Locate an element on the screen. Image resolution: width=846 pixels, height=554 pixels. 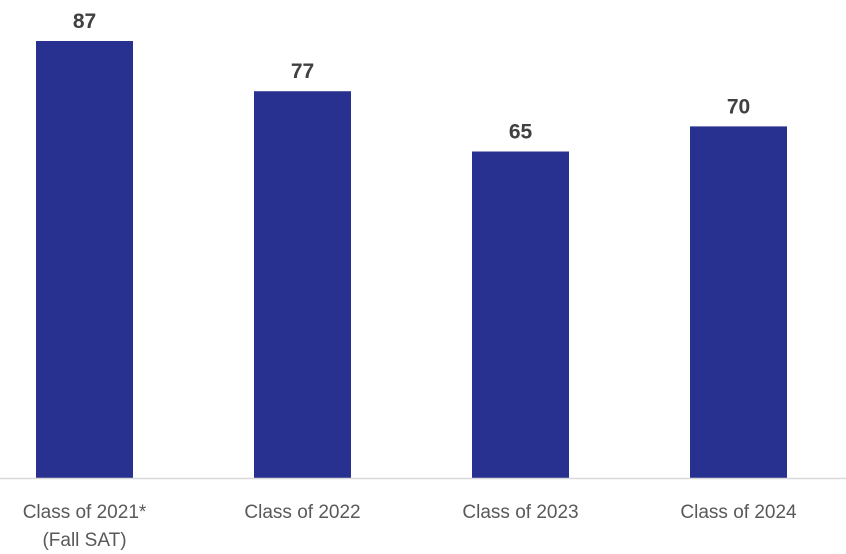
category-label-3: Class of 2023 is located at coordinates (520, 512).